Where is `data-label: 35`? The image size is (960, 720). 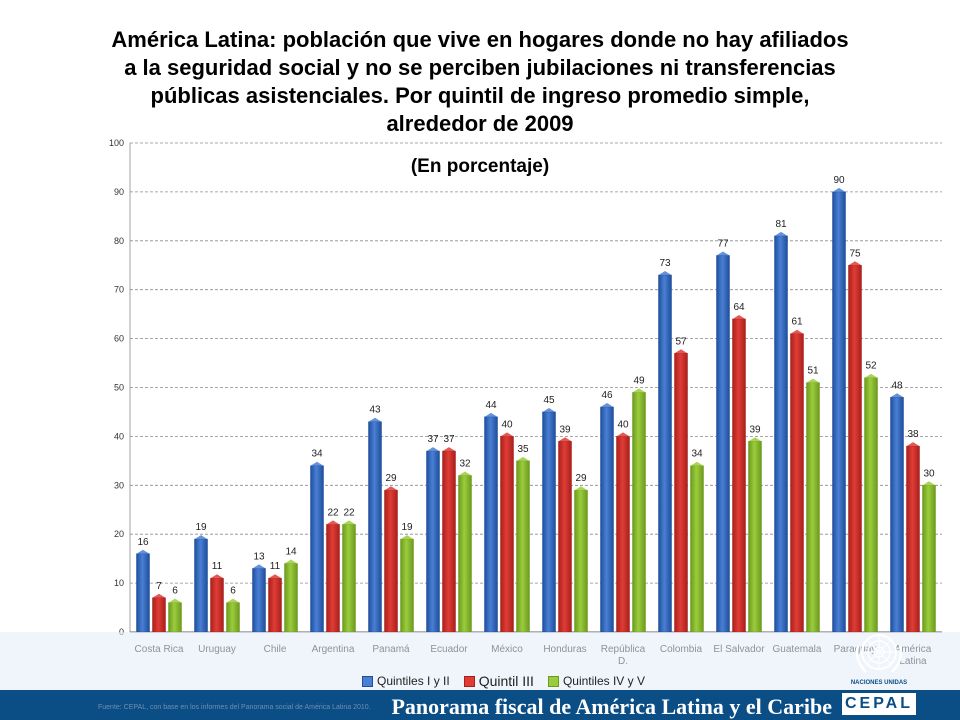
data-label: 35 is located at coordinates (523, 449).